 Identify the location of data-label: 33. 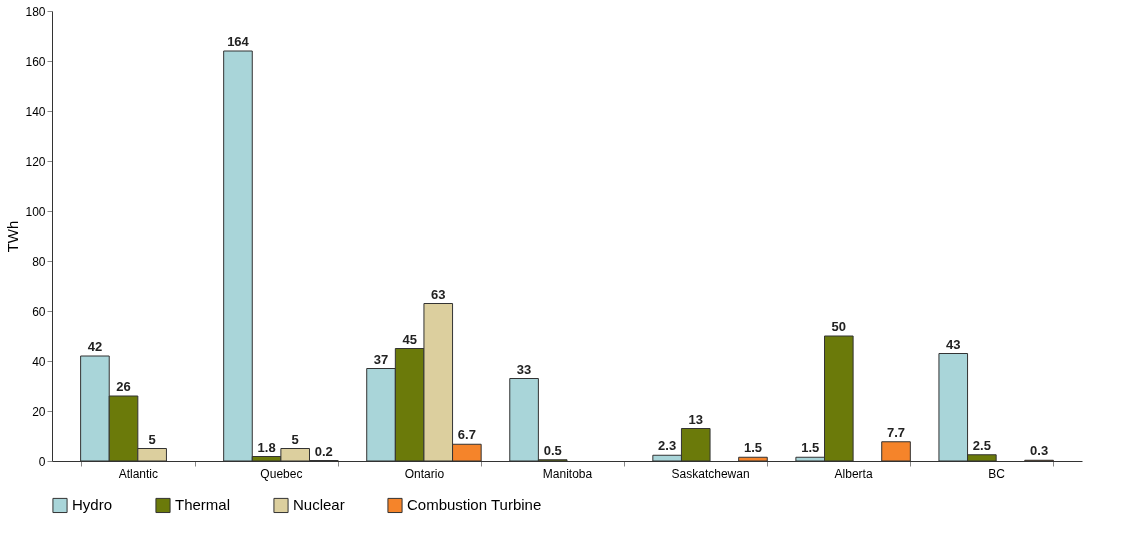
(524, 369).